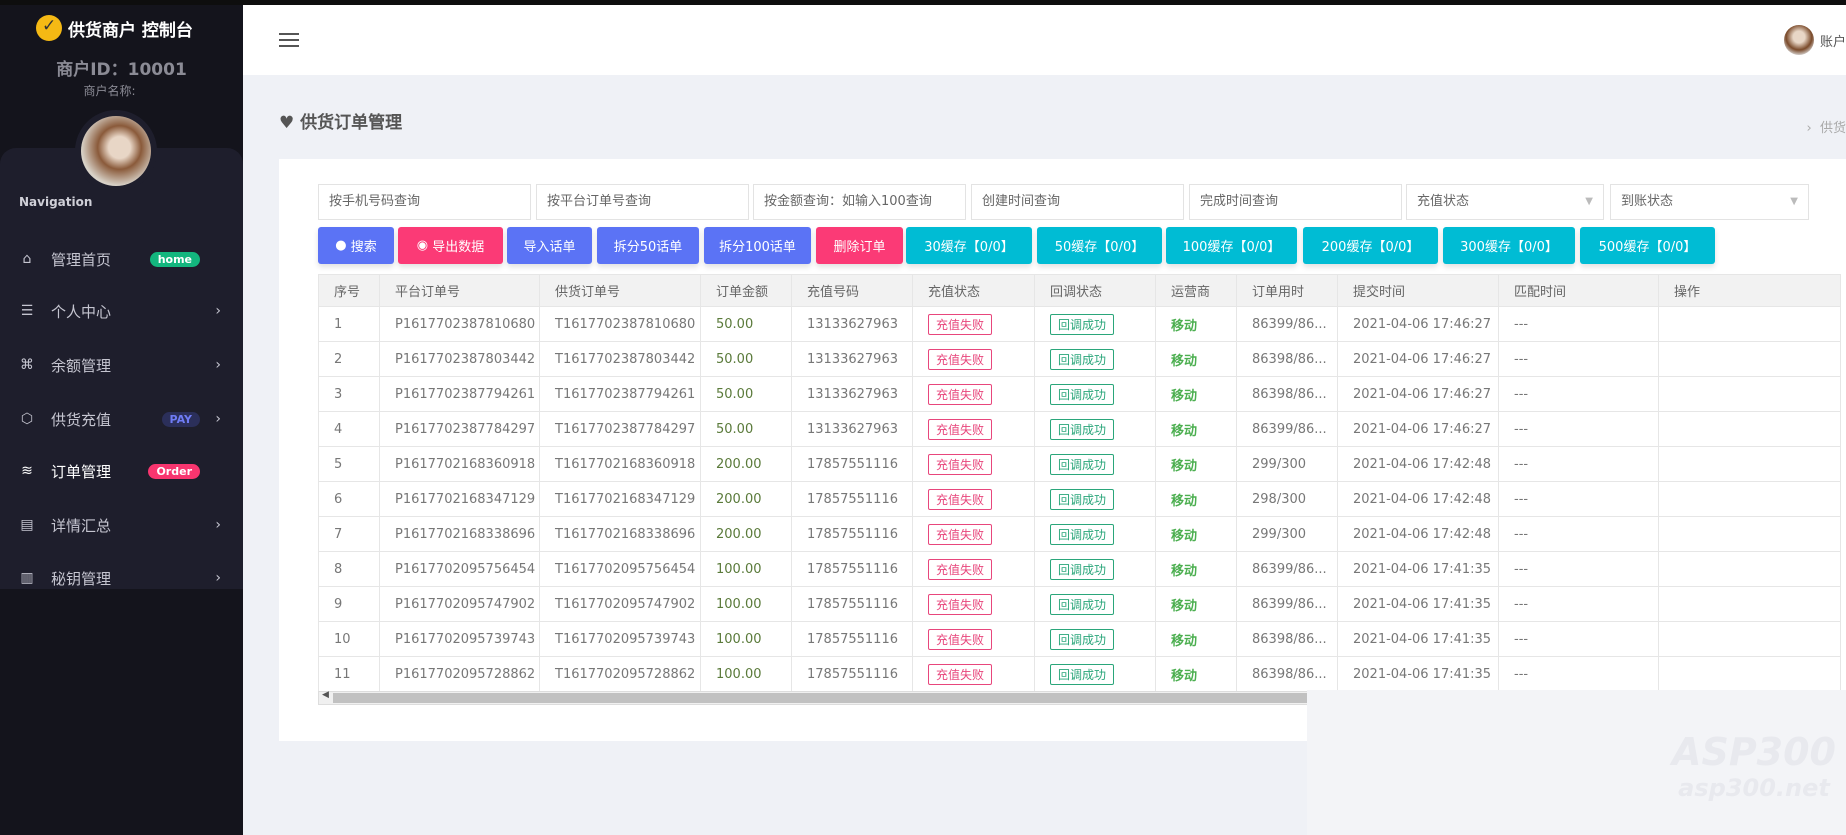 The height and width of the screenshot is (835, 1846). What do you see at coordinates (852, 290) in the screenshot?
I see `column-header: 充值号码` at bounding box center [852, 290].